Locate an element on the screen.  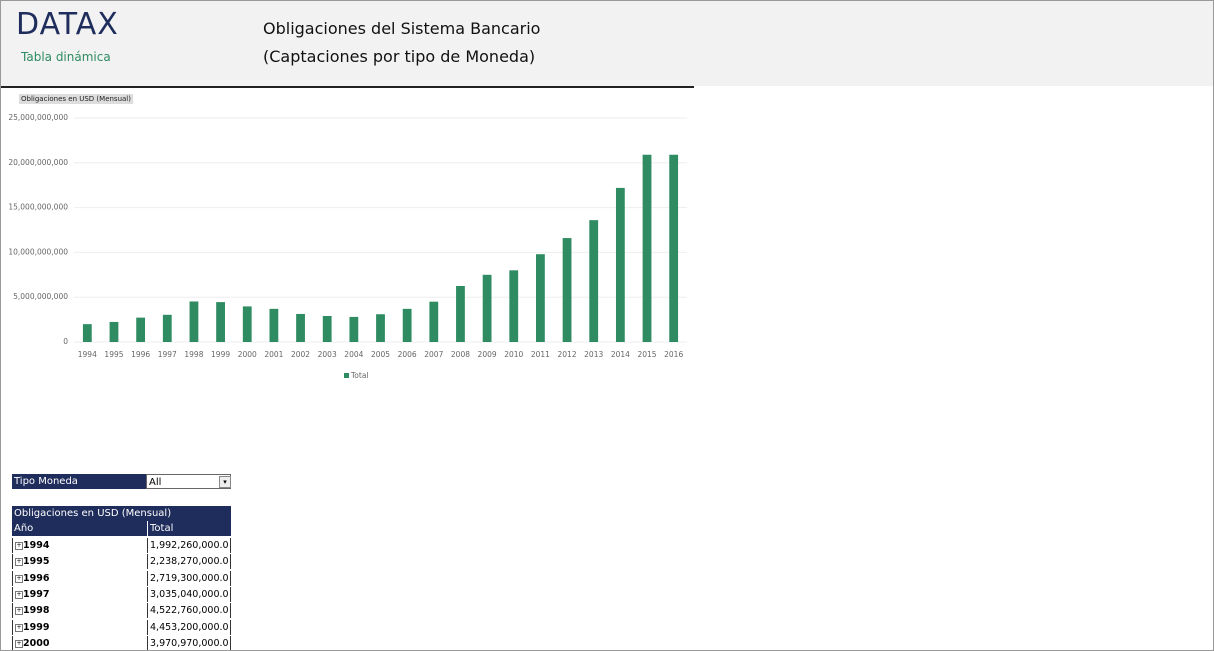
pivot-row-label: 1996 is located at coordinates (79, 578).